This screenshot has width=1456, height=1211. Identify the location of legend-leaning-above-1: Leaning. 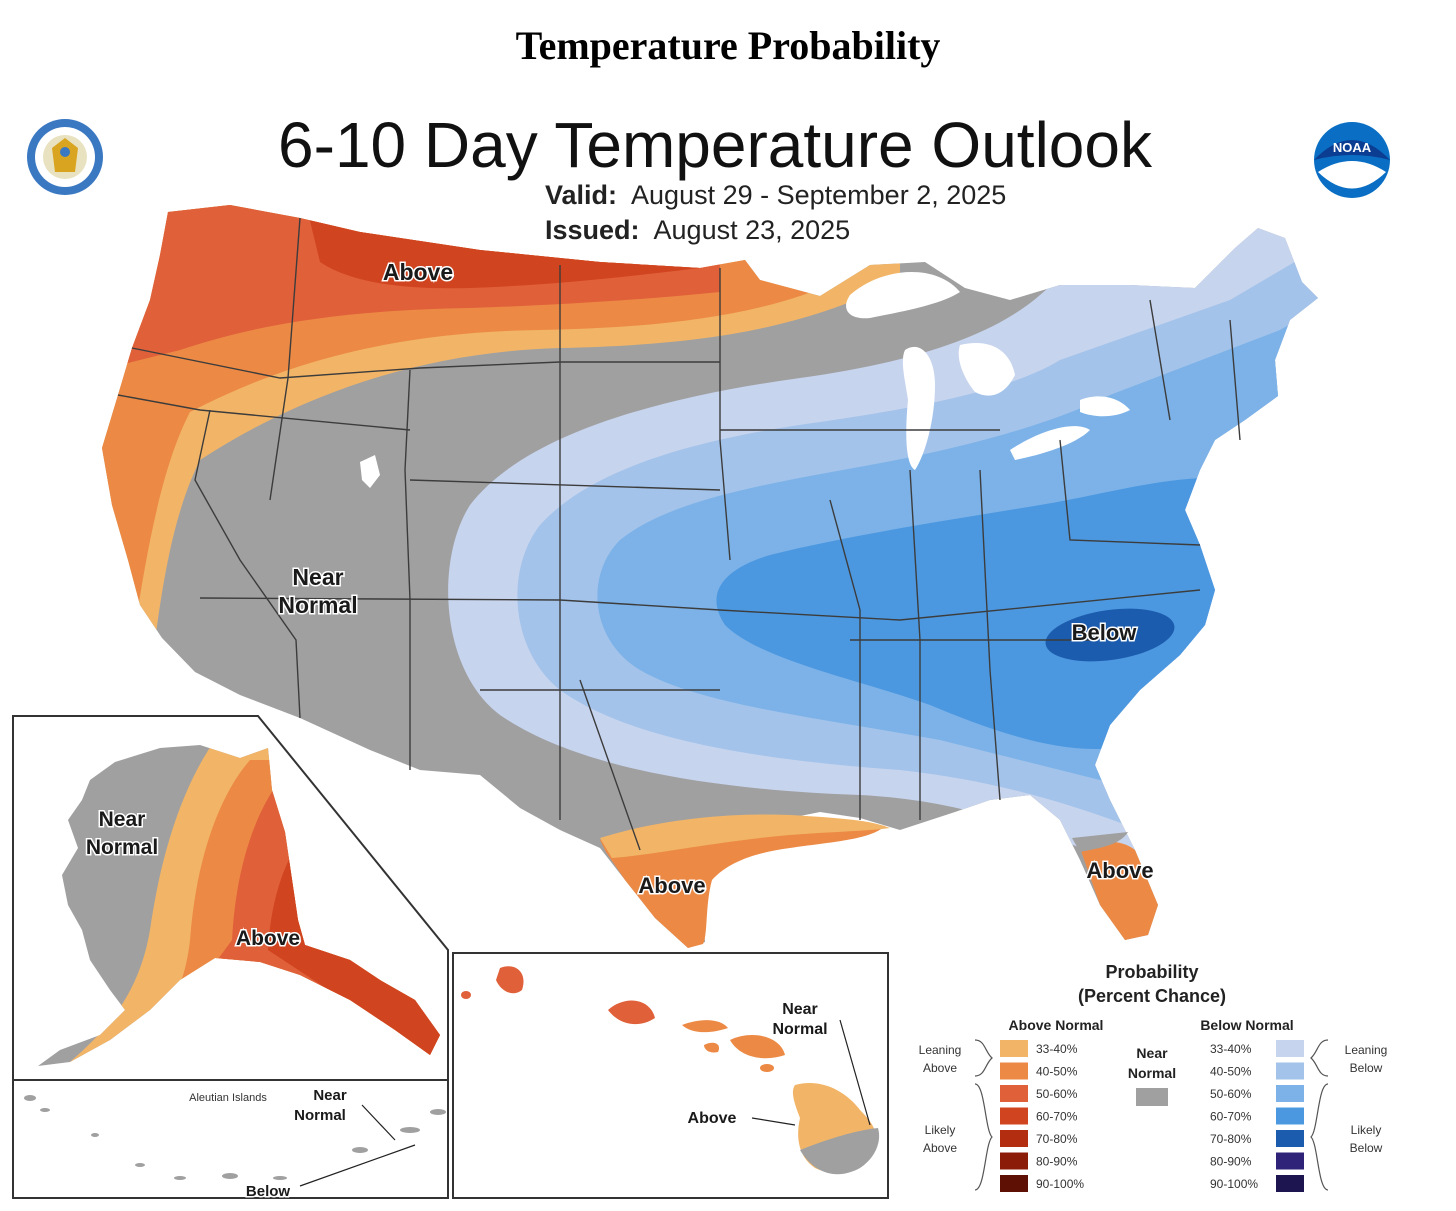
(940, 1050).